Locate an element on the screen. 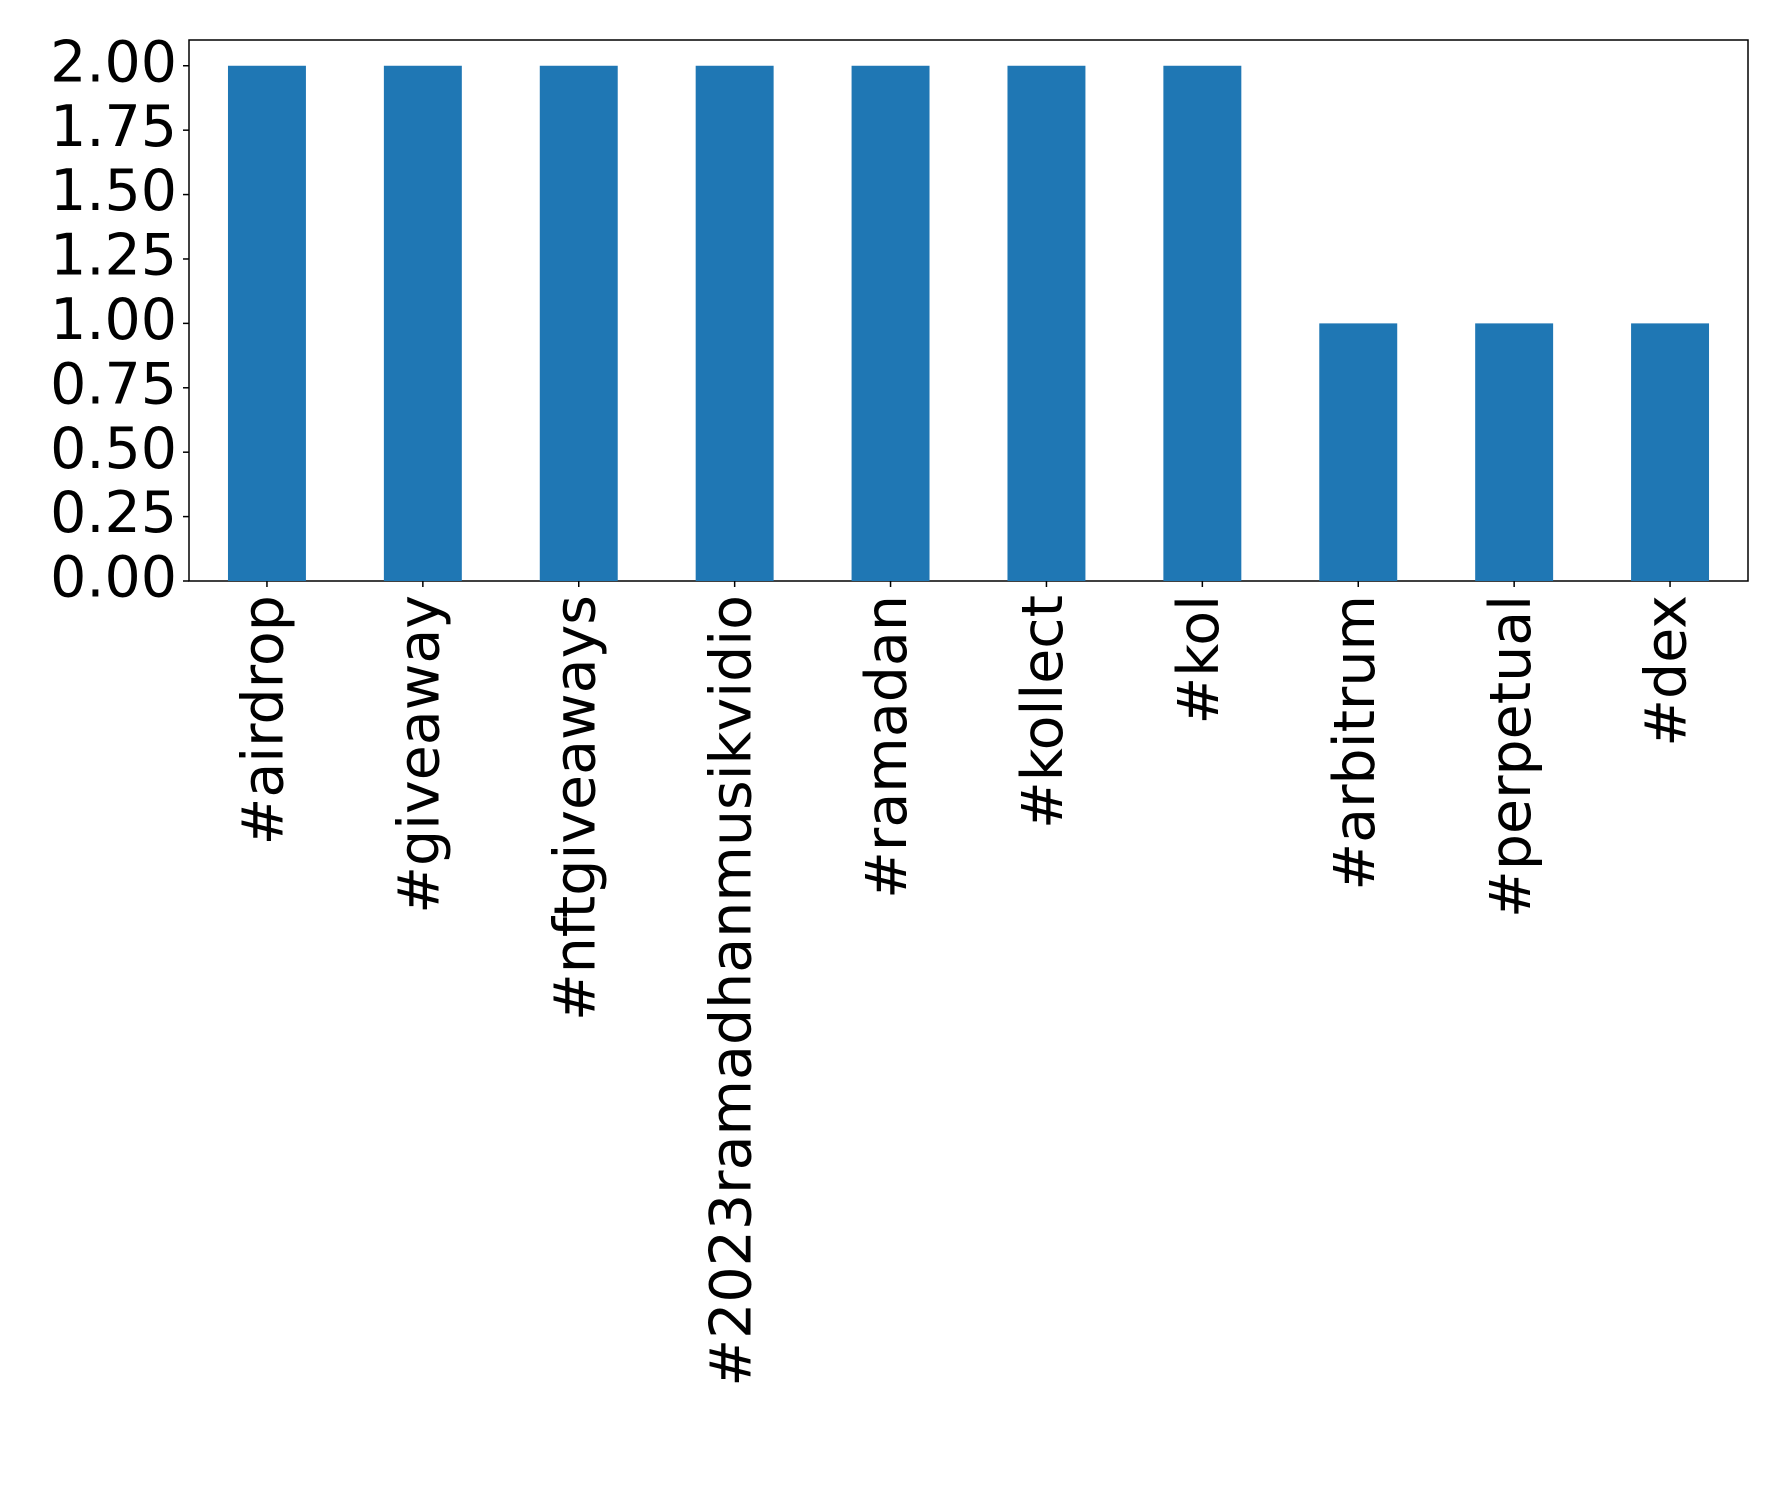 The image size is (1778, 1495). x-tick-label: #nftgiveaways is located at coordinates (575, 808).